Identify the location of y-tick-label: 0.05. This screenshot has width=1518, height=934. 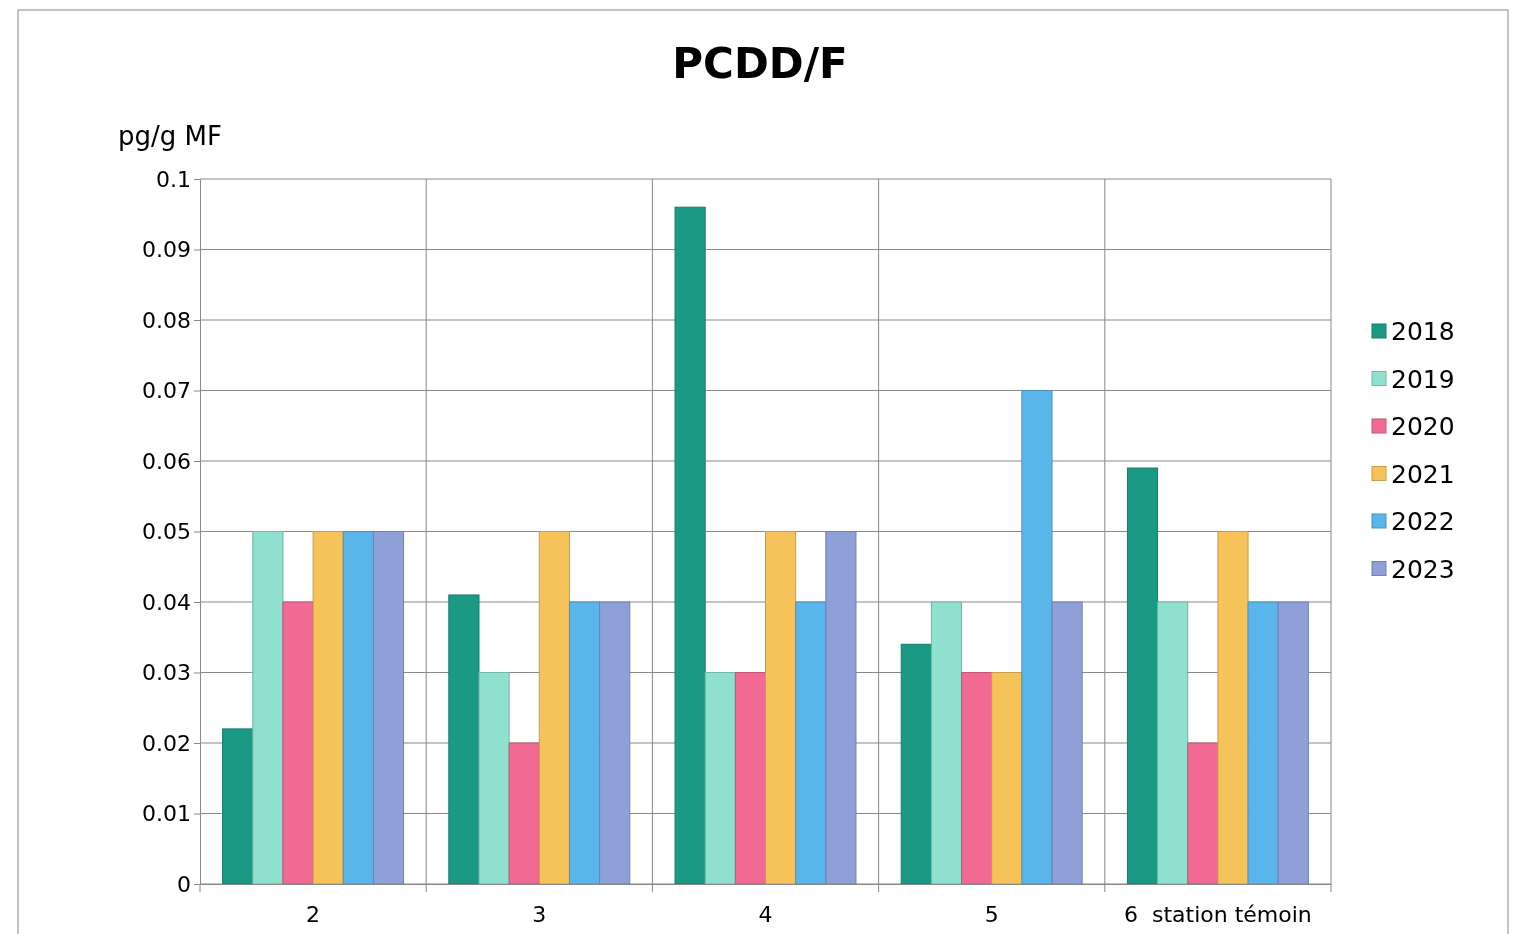
(166, 532).